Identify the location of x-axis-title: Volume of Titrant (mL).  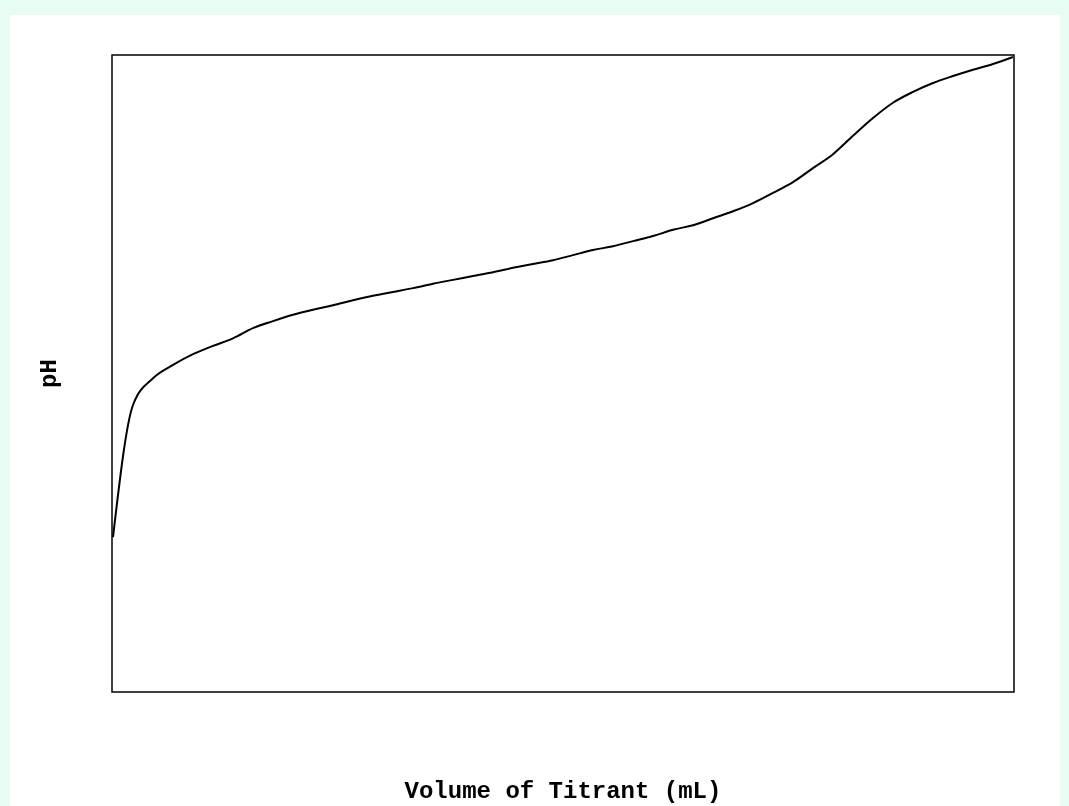
(563, 791).